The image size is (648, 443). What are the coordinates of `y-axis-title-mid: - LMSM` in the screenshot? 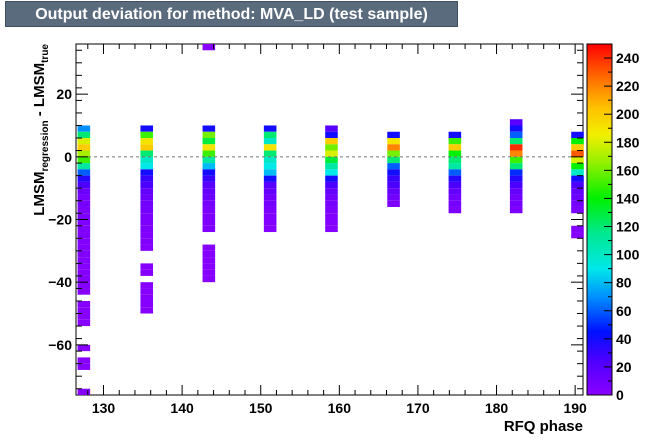 It's located at (39, 92).